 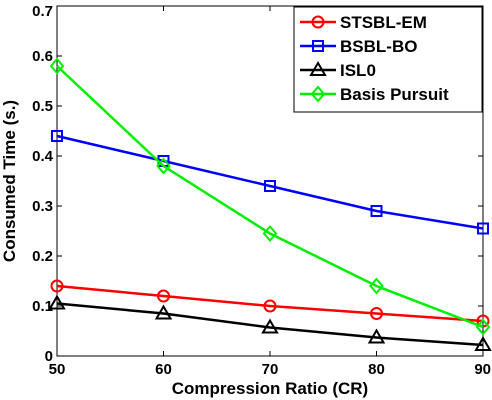 What do you see at coordinates (270, 369) in the screenshot?
I see `x-tick-label: 70` at bounding box center [270, 369].